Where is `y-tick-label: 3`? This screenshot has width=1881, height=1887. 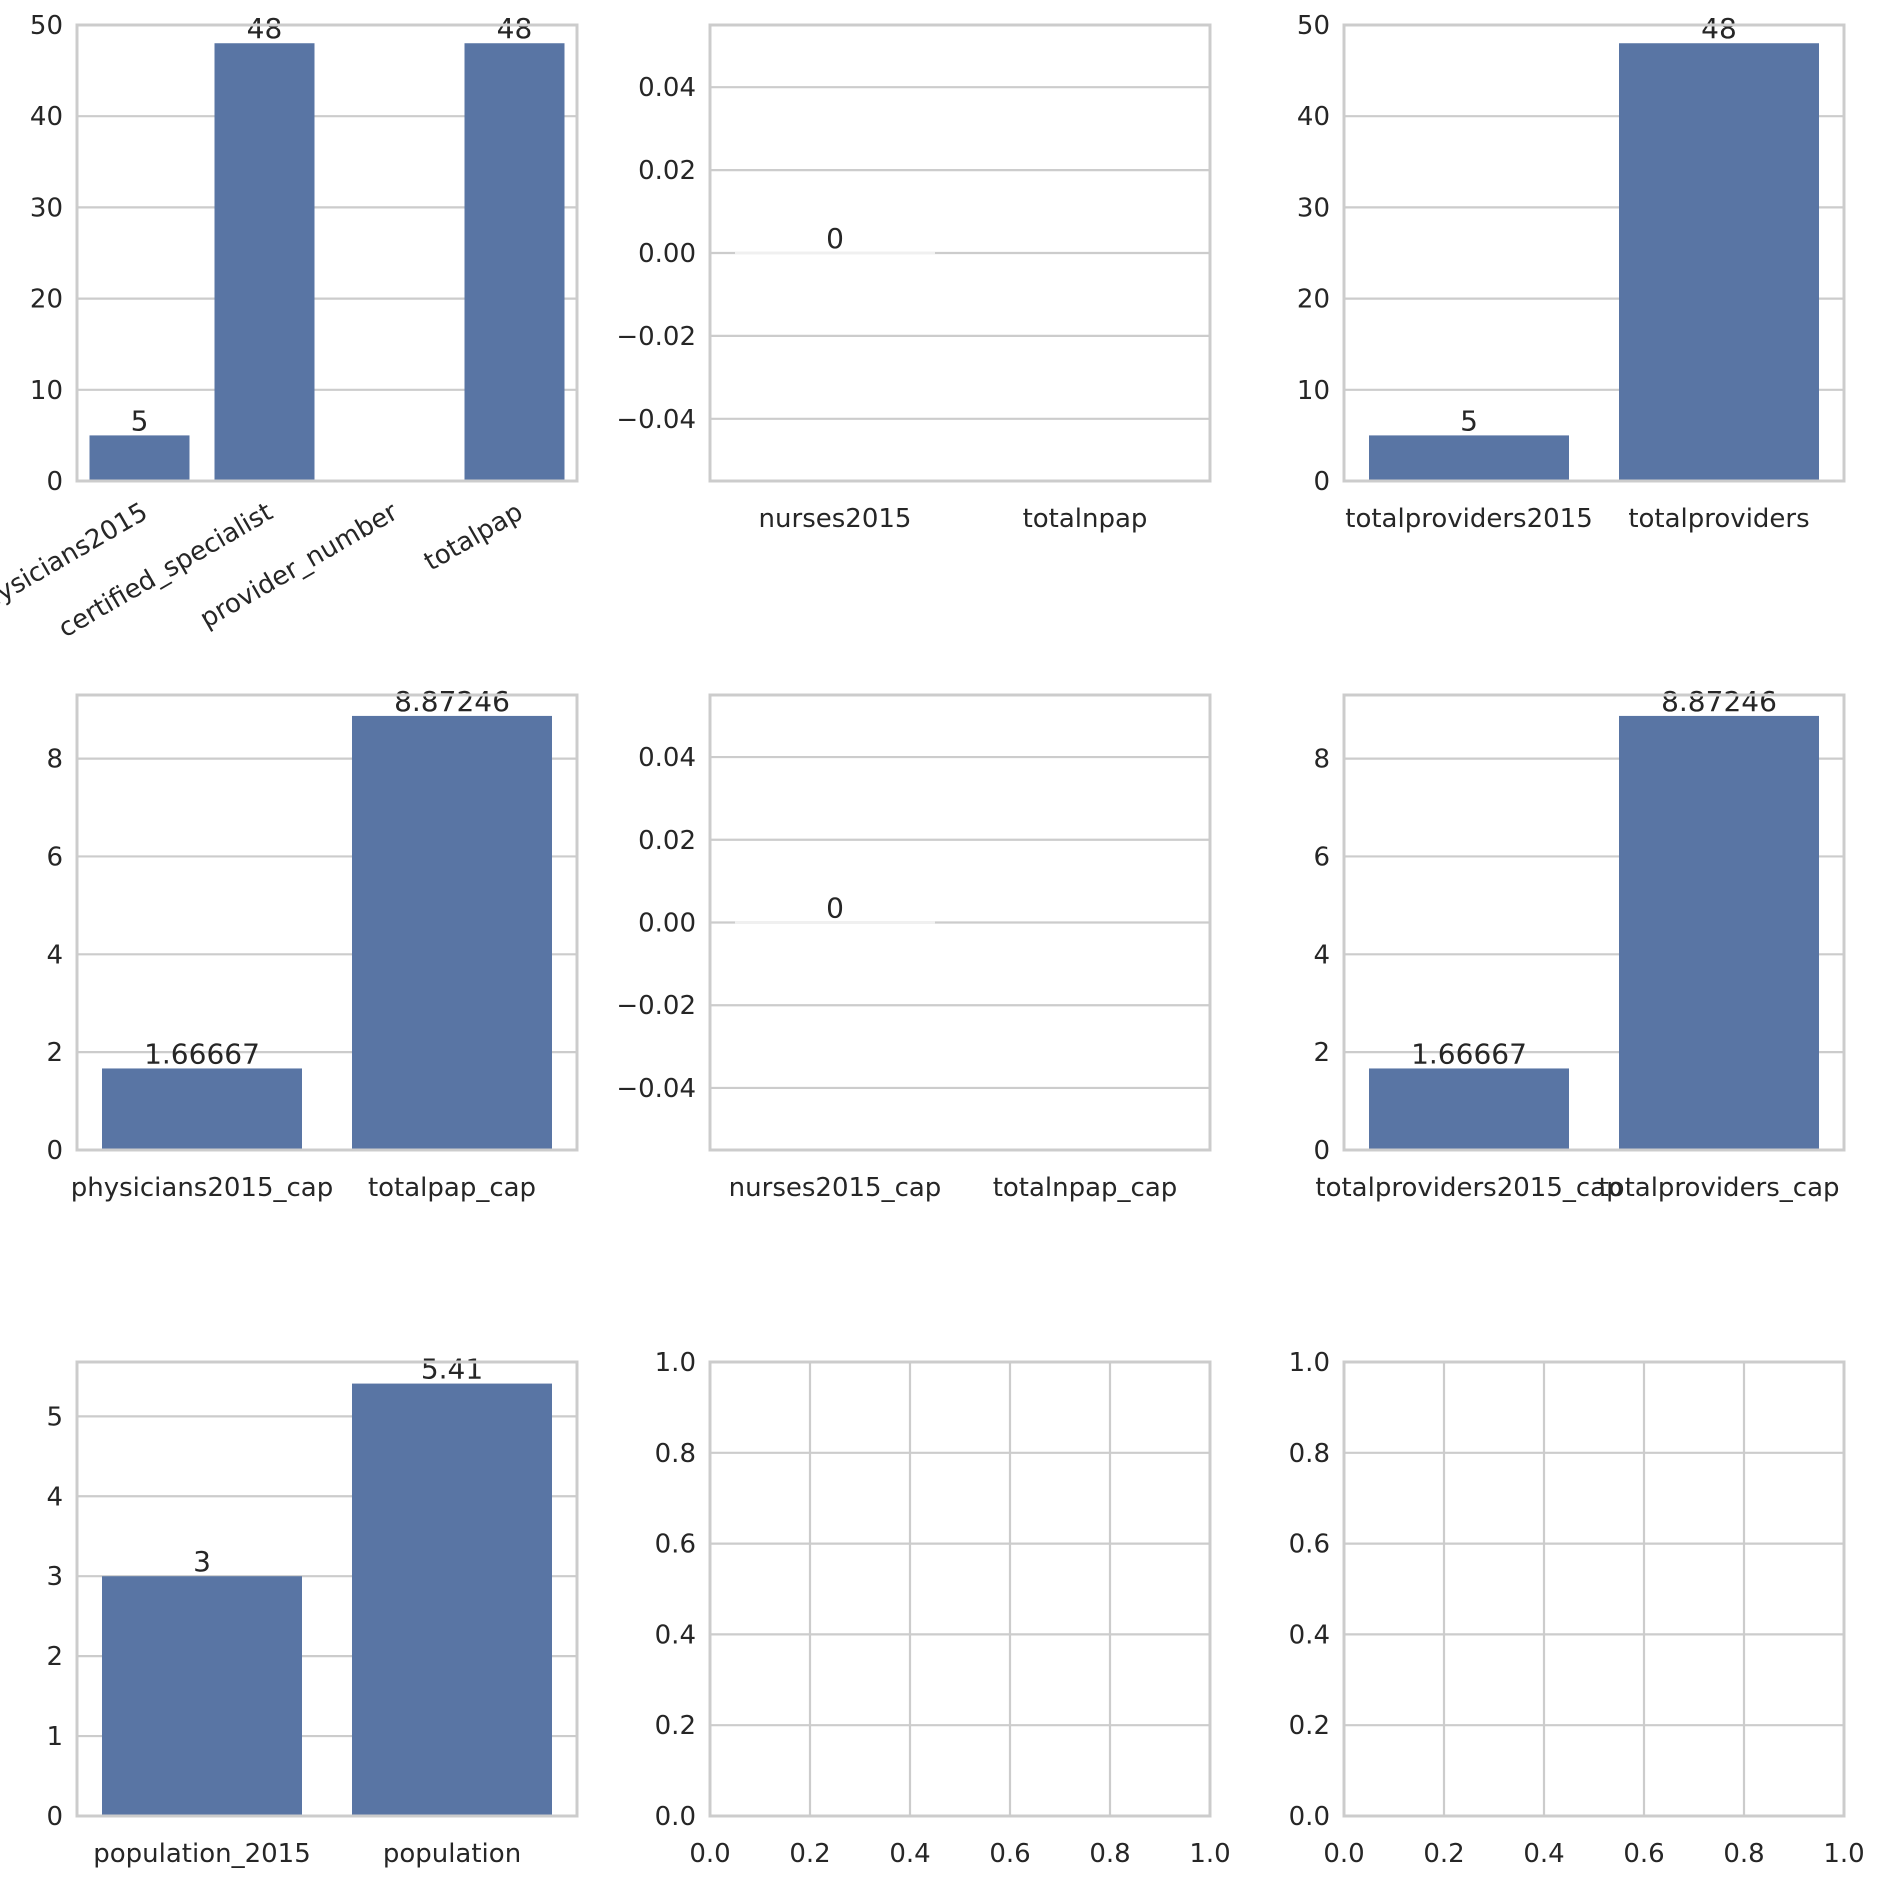
y-tick-label: 3 is located at coordinates (54, 1577).